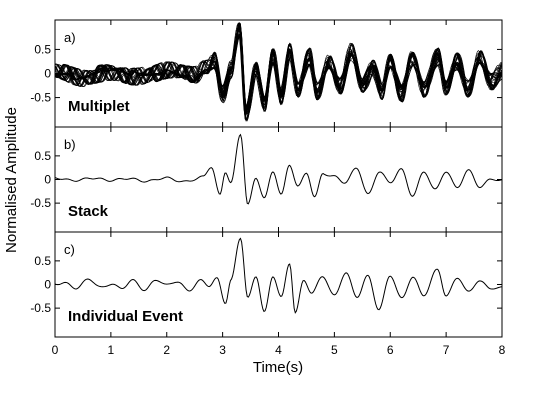 This screenshot has height=415, width=535. I want to click on y-tick-label-panel-1-2: 0, so click(47, 74).